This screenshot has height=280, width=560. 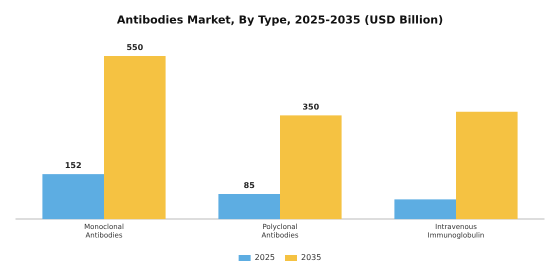 What do you see at coordinates (135, 47) in the screenshot?
I see `data-label: 550` at bounding box center [135, 47].